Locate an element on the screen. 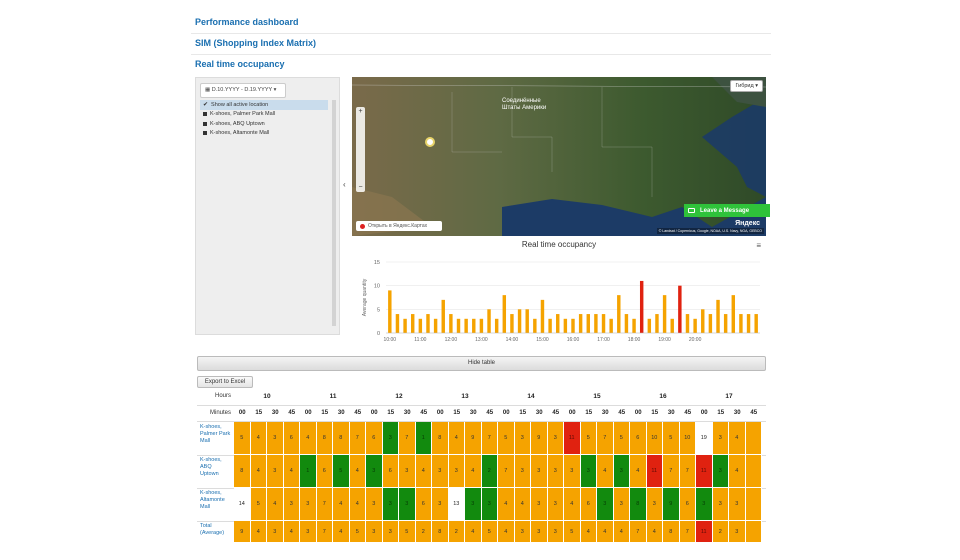  sidebar-scrollbar is located at coordinates (334, 213).